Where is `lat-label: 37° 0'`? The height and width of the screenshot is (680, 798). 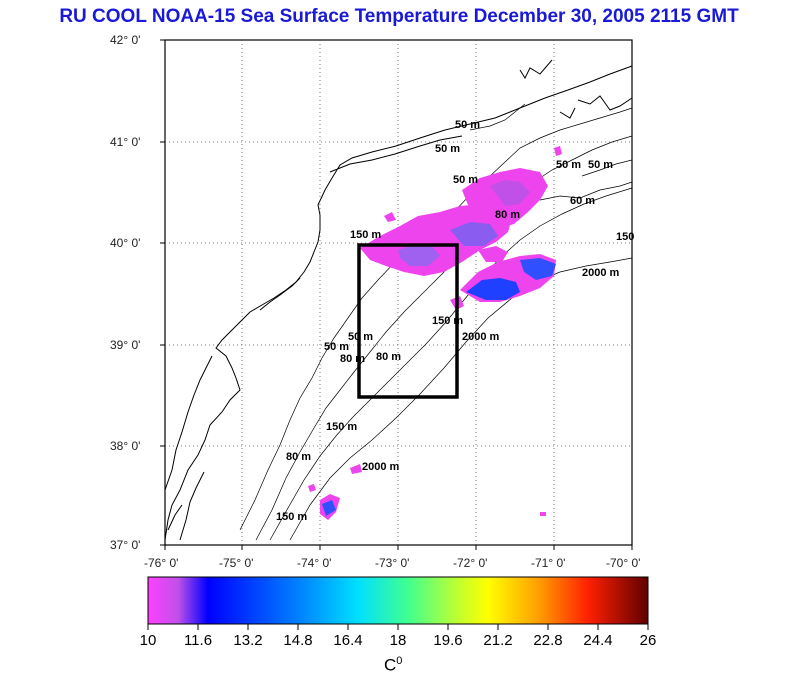 lat-label: 37° 0' is located at coordinates (125, 545).